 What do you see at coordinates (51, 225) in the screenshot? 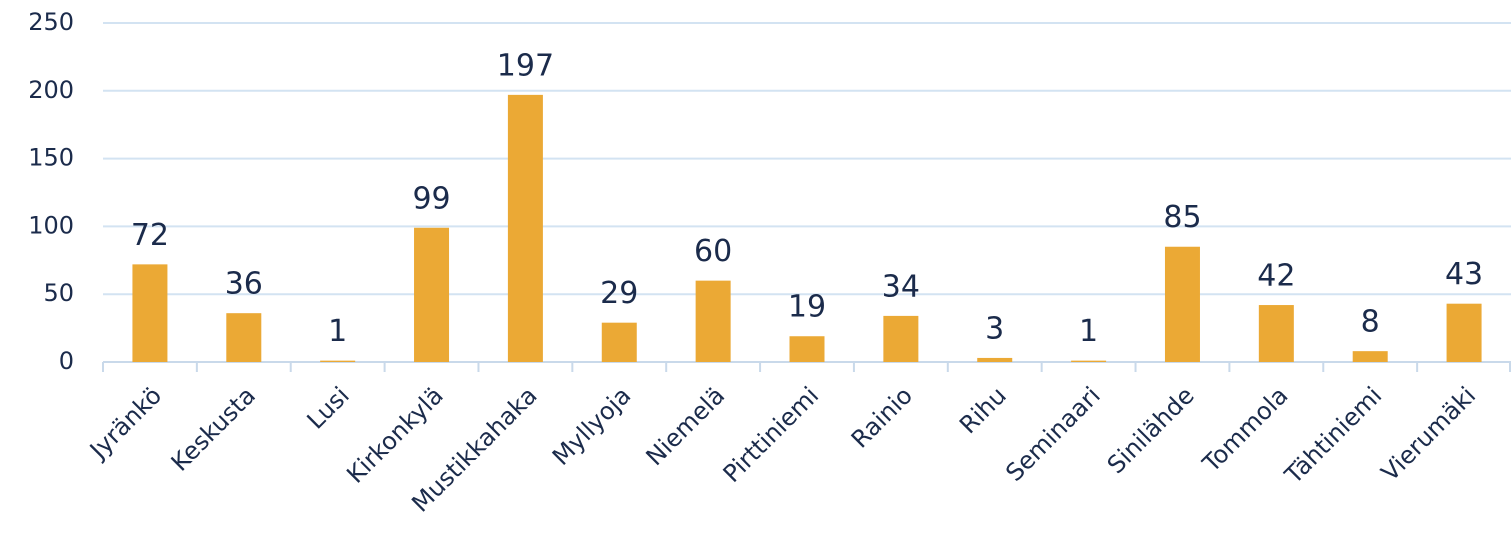
I see `y-tick-label: 100` at bounding box center [51, 225].